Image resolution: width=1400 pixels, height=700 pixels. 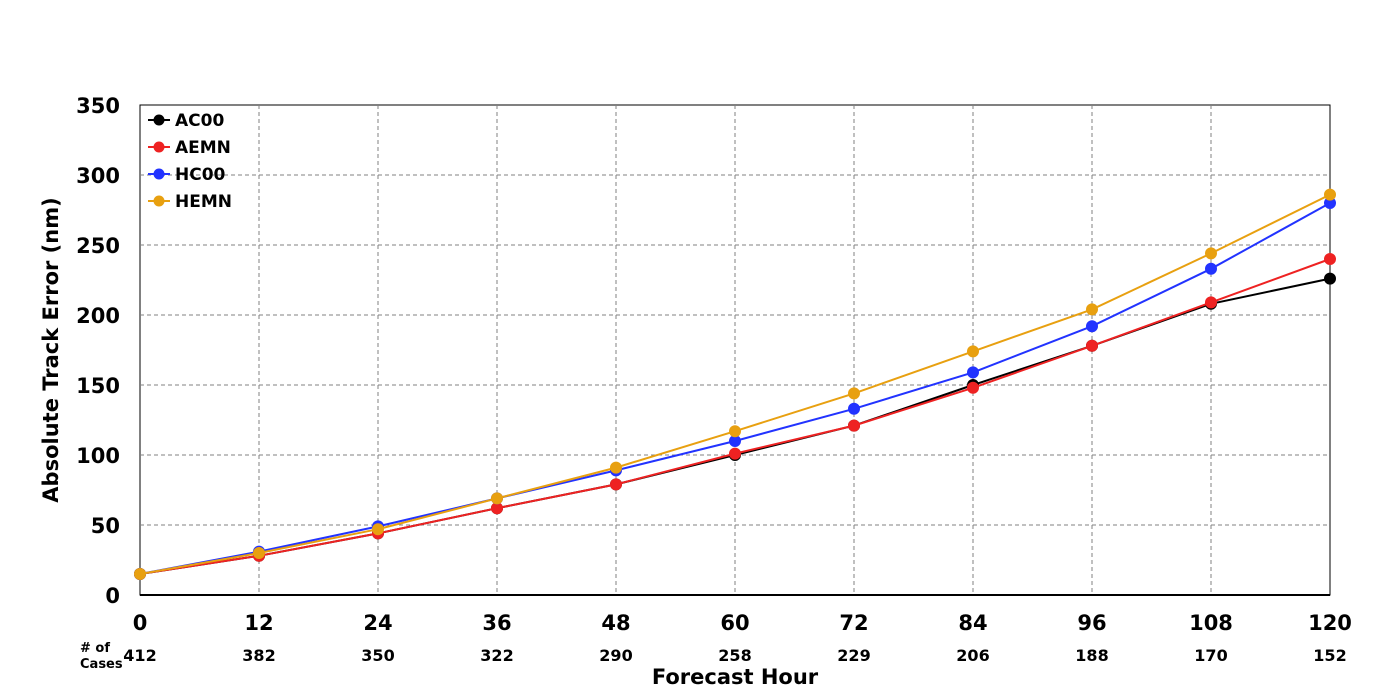 I want to click on x-tick-label: 96, so click(x=1091, y=623).